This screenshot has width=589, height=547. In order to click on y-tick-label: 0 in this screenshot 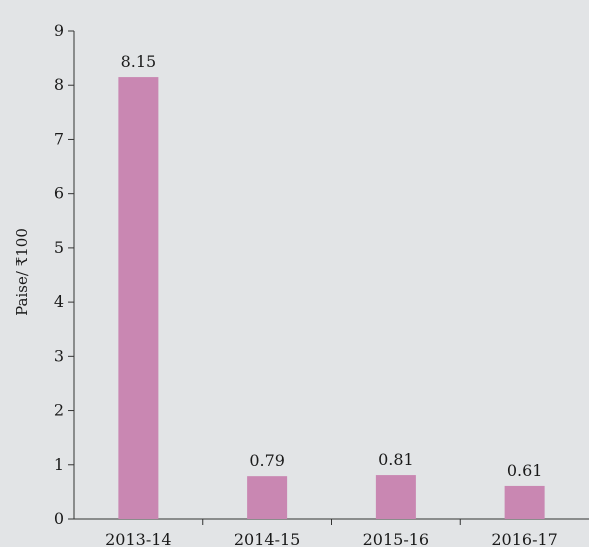, I will do `click(59, 518)`.